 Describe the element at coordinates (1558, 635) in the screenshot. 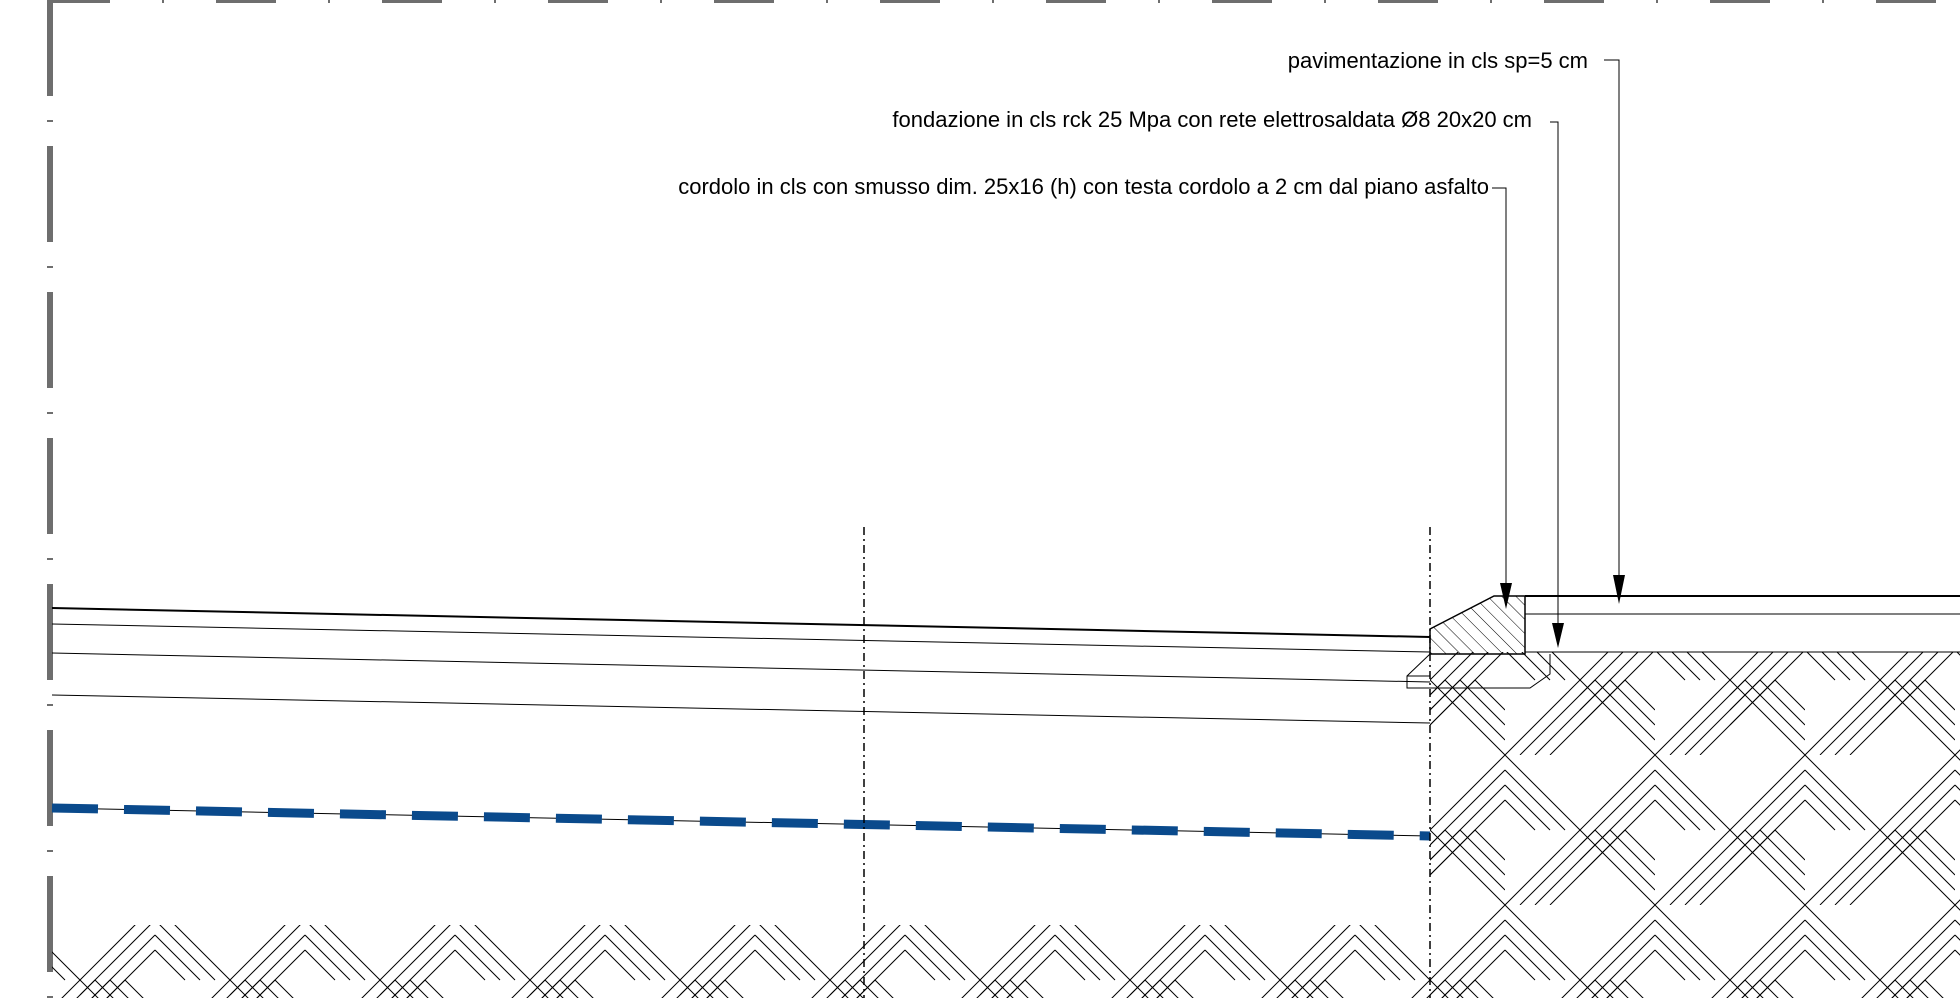

I see `arrow-fondazione` at that location.